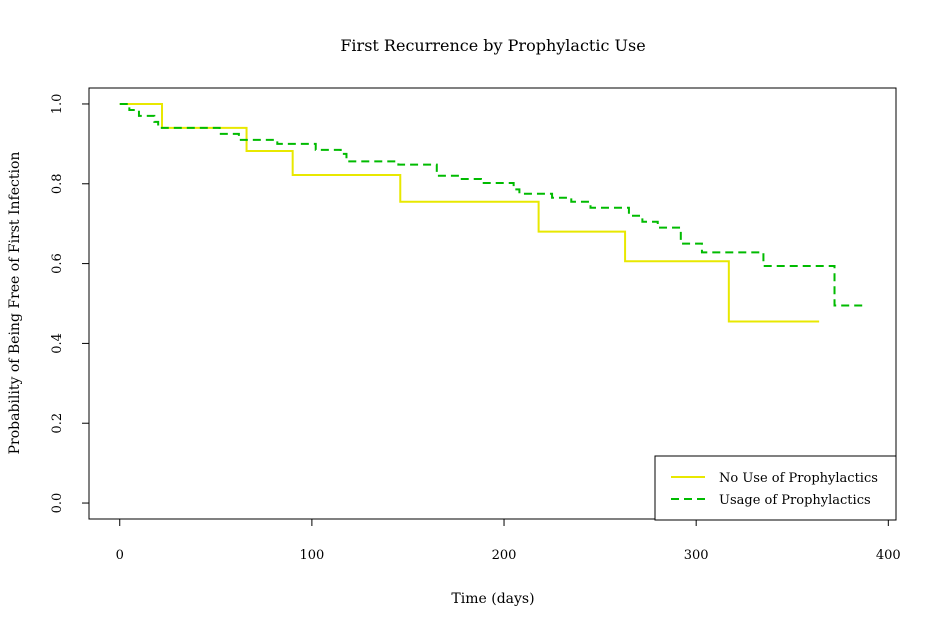  I want to click on x-tick-label: 200, so click(504, 555).